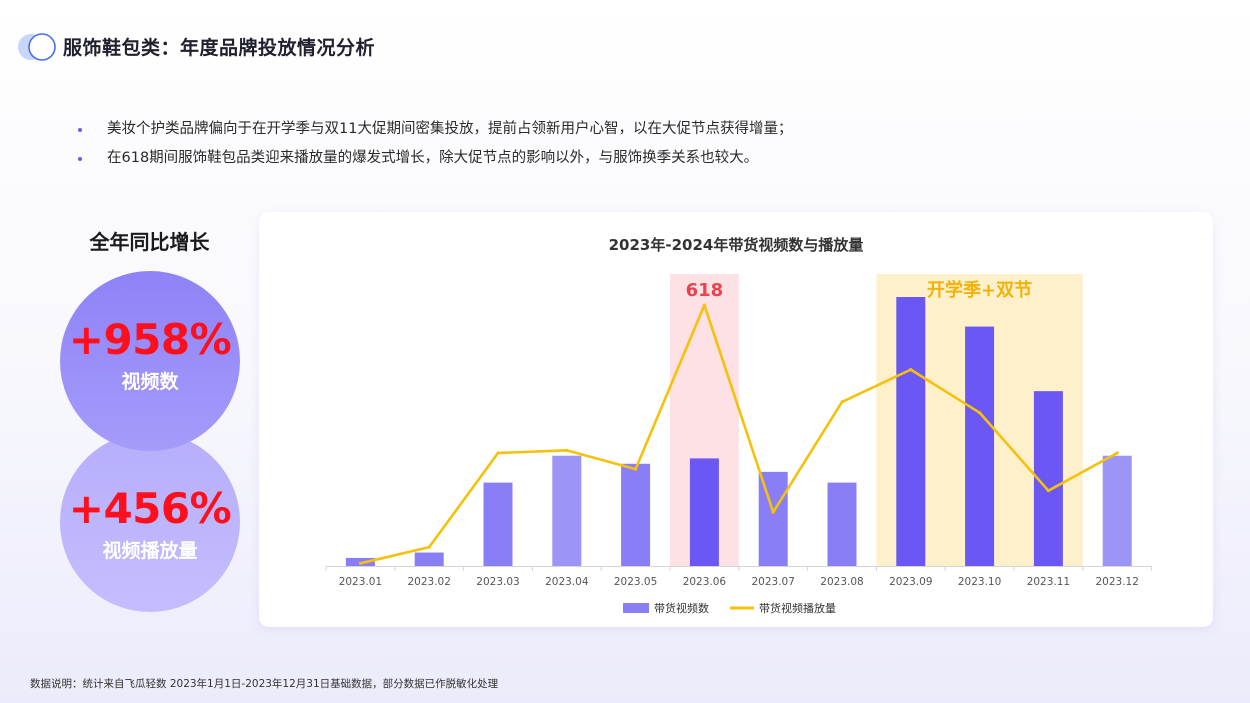 This screenshot has height=703, width=1250. I want to click on x-tick-label: 2023.03, so click(497, 582).